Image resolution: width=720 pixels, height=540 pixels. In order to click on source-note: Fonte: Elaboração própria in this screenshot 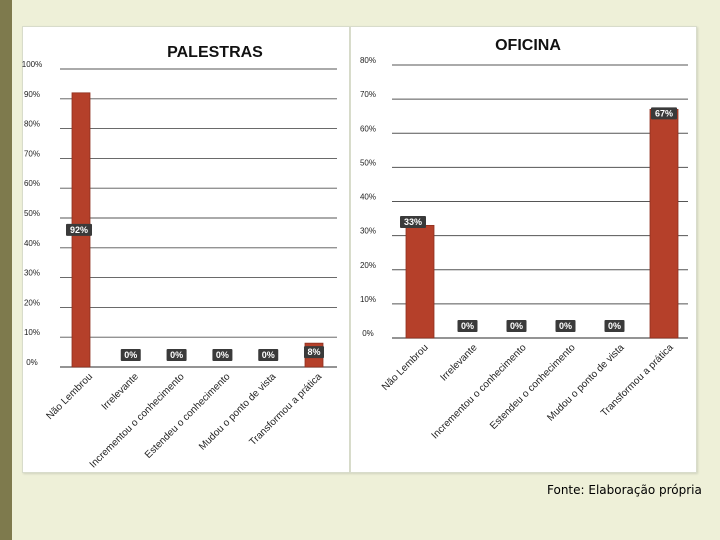, I will do `click(624, 490)`.